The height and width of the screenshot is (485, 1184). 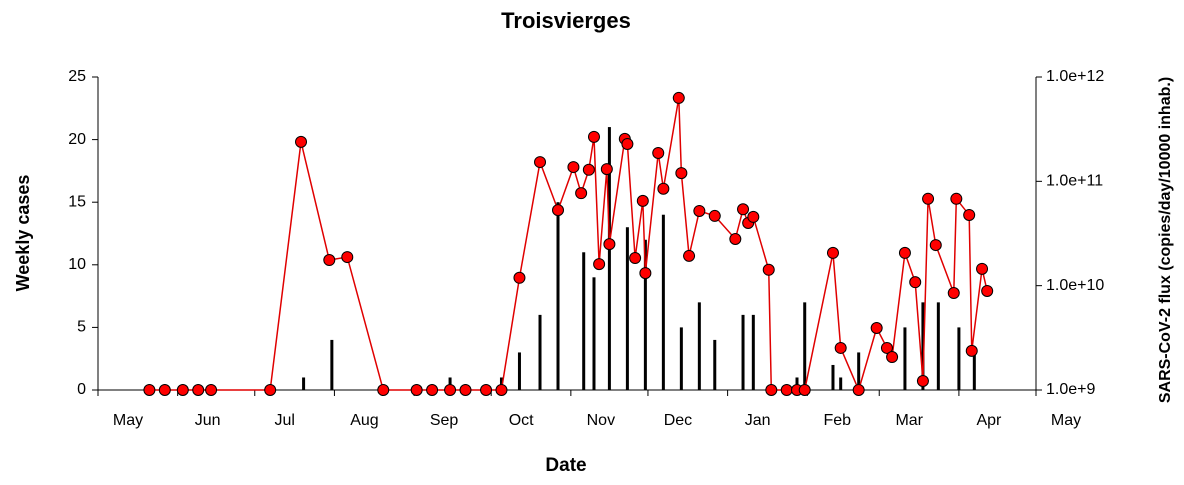 What do you see at coordinates (77, 201) in the screenshot?
I see `y-tick-label: 15` at bounding box center [77, 201].